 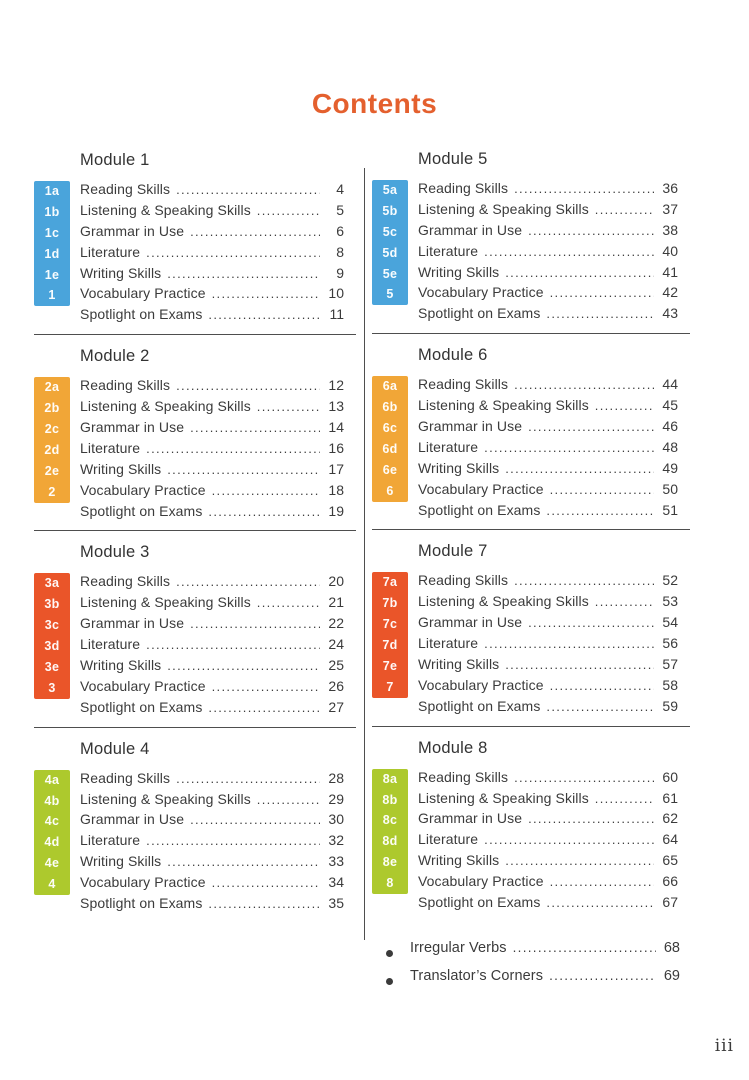 I want to click on toc-row: 2c Grammar in Use 14, so click(x=195, y=429).